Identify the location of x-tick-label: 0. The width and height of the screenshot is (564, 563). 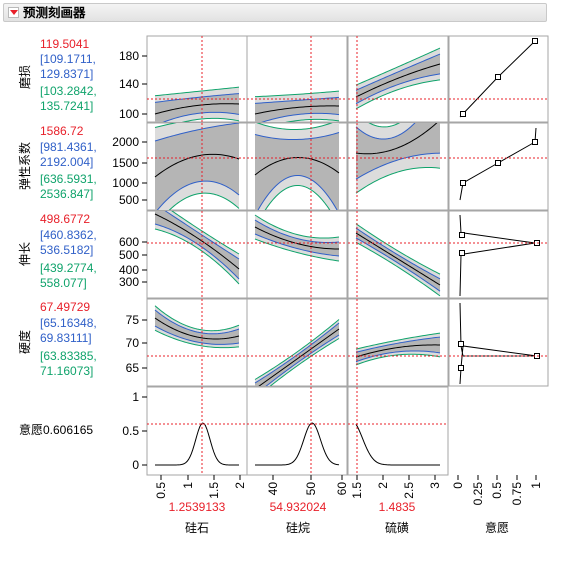
(458, 485).